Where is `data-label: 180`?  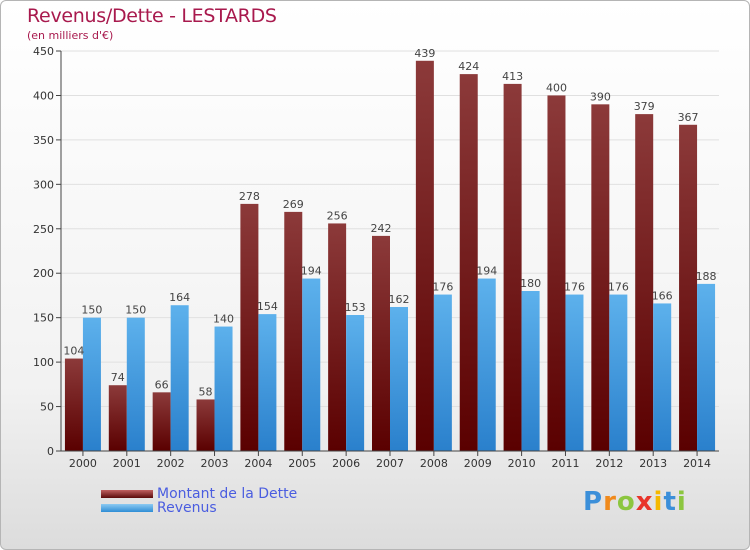
data-label: 180 is located at coordinates (530, 283).